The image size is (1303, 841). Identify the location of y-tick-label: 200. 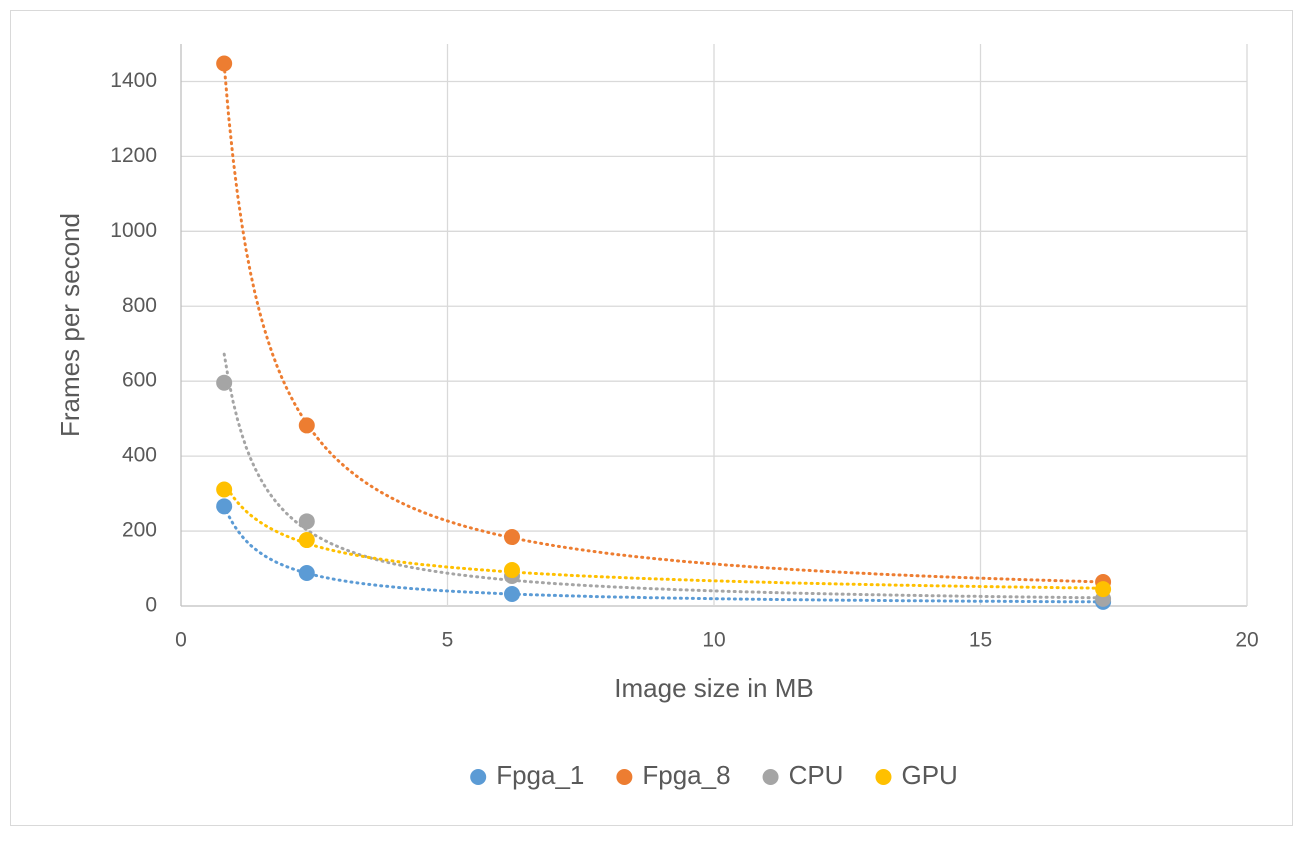
(139, 530).